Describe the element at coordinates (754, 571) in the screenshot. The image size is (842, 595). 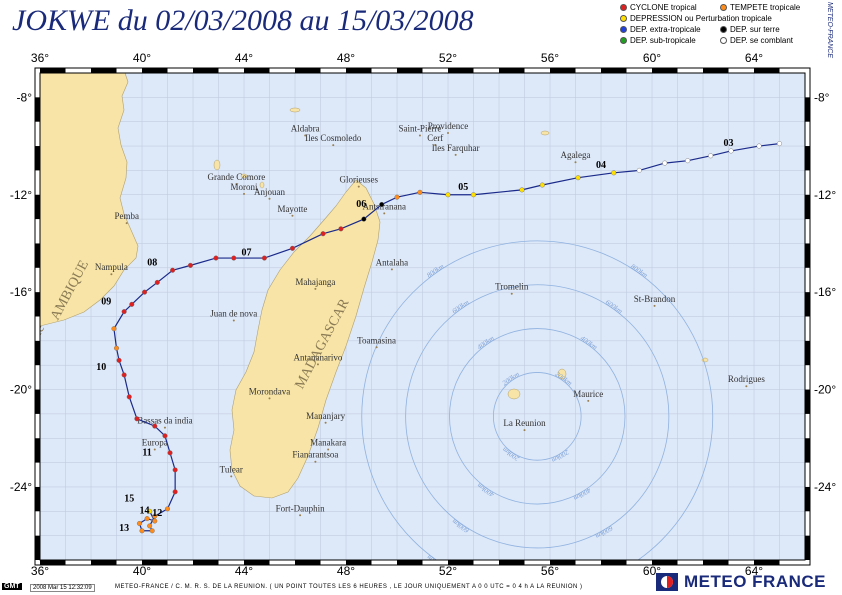
I see `lon-tick-bottom: 64°` at that location.